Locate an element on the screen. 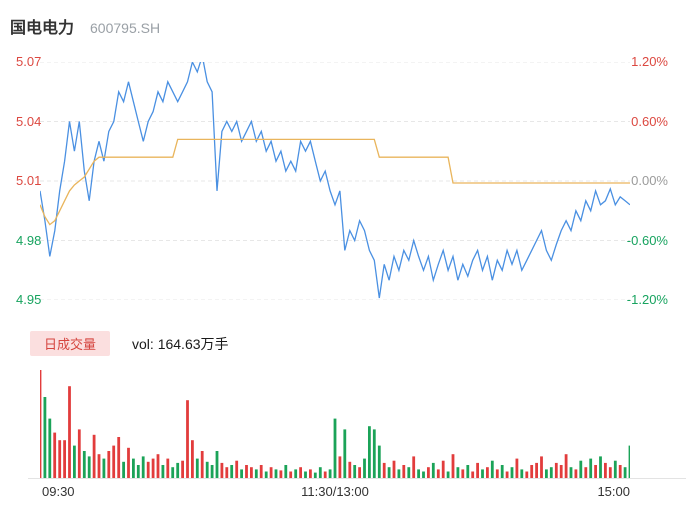 Image resolution: width=686 pixels, height=524 pixels. time-axis: 09:30 11:30/13:00 15:00 is located at coordinates (335, 493).